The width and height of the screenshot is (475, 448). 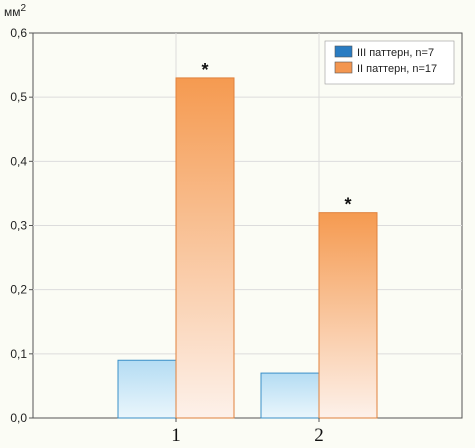 I want to click on y-tick-label: 0,6, so click(x=18, y=33).